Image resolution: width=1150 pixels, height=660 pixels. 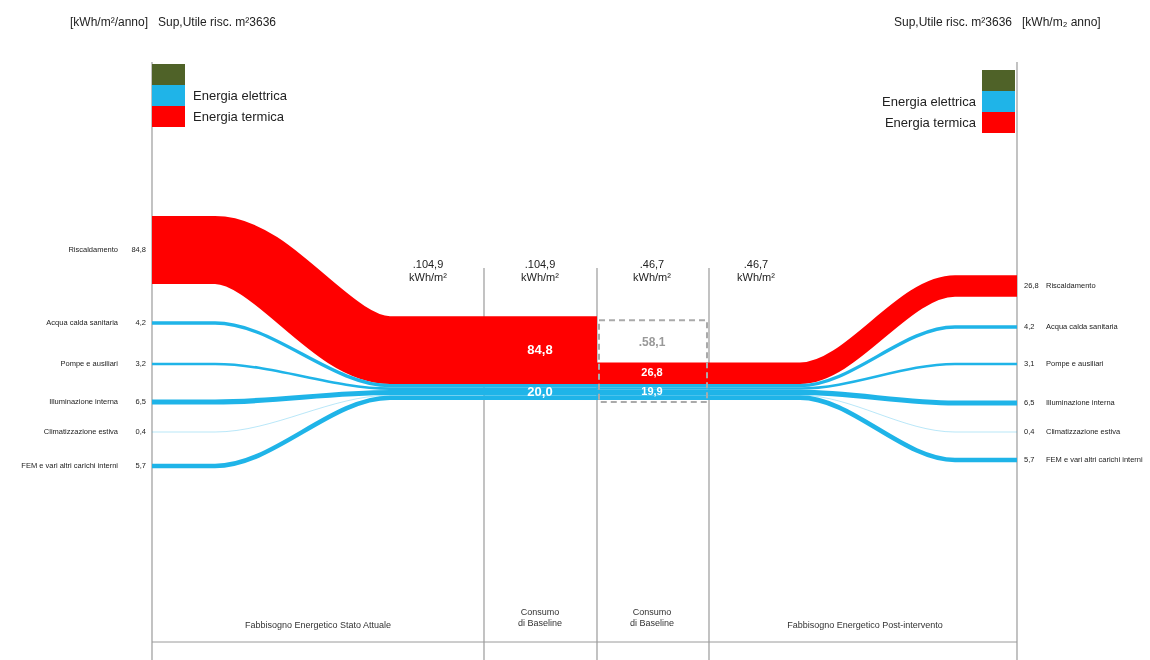 What do you see at coordinates (318, 625) in the screenshot?
I see `text: Fabbisogno Energetico Stato Attuale` at bounding box center [318, 625].